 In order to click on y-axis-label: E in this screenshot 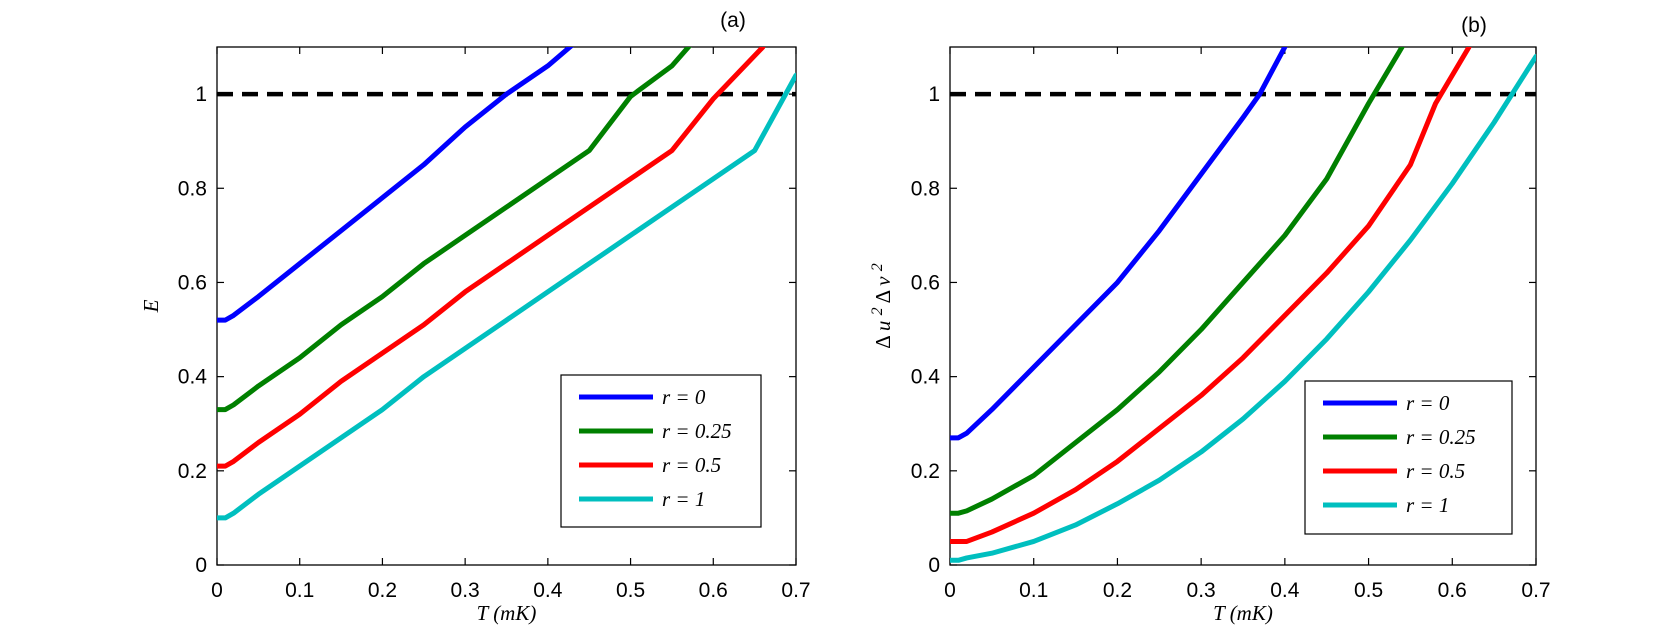, I will do `click(151, 306)`.